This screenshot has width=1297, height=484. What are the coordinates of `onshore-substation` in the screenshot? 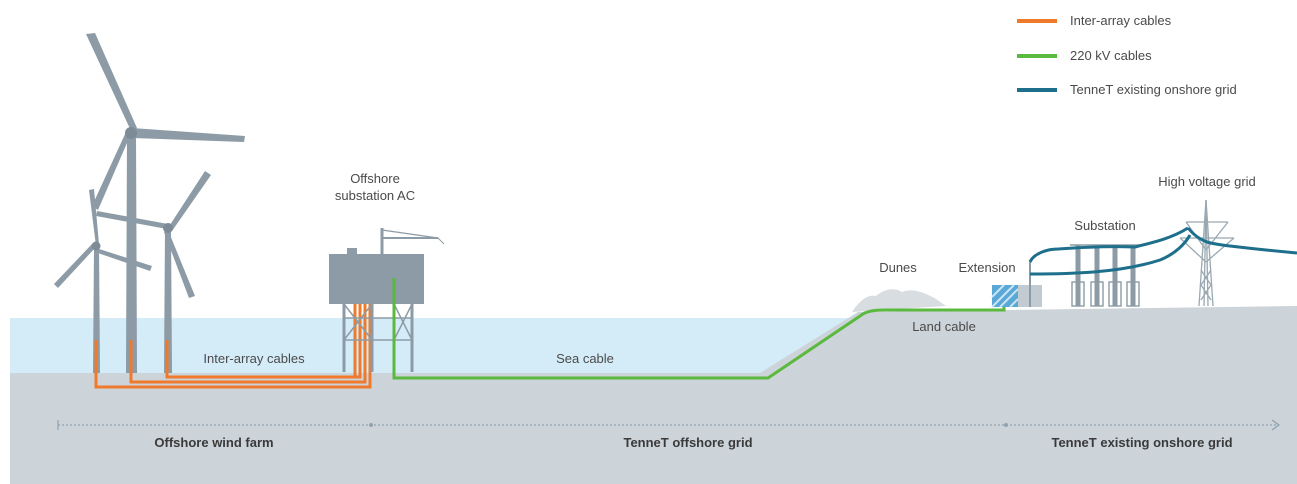 It's located at (1105, 275).